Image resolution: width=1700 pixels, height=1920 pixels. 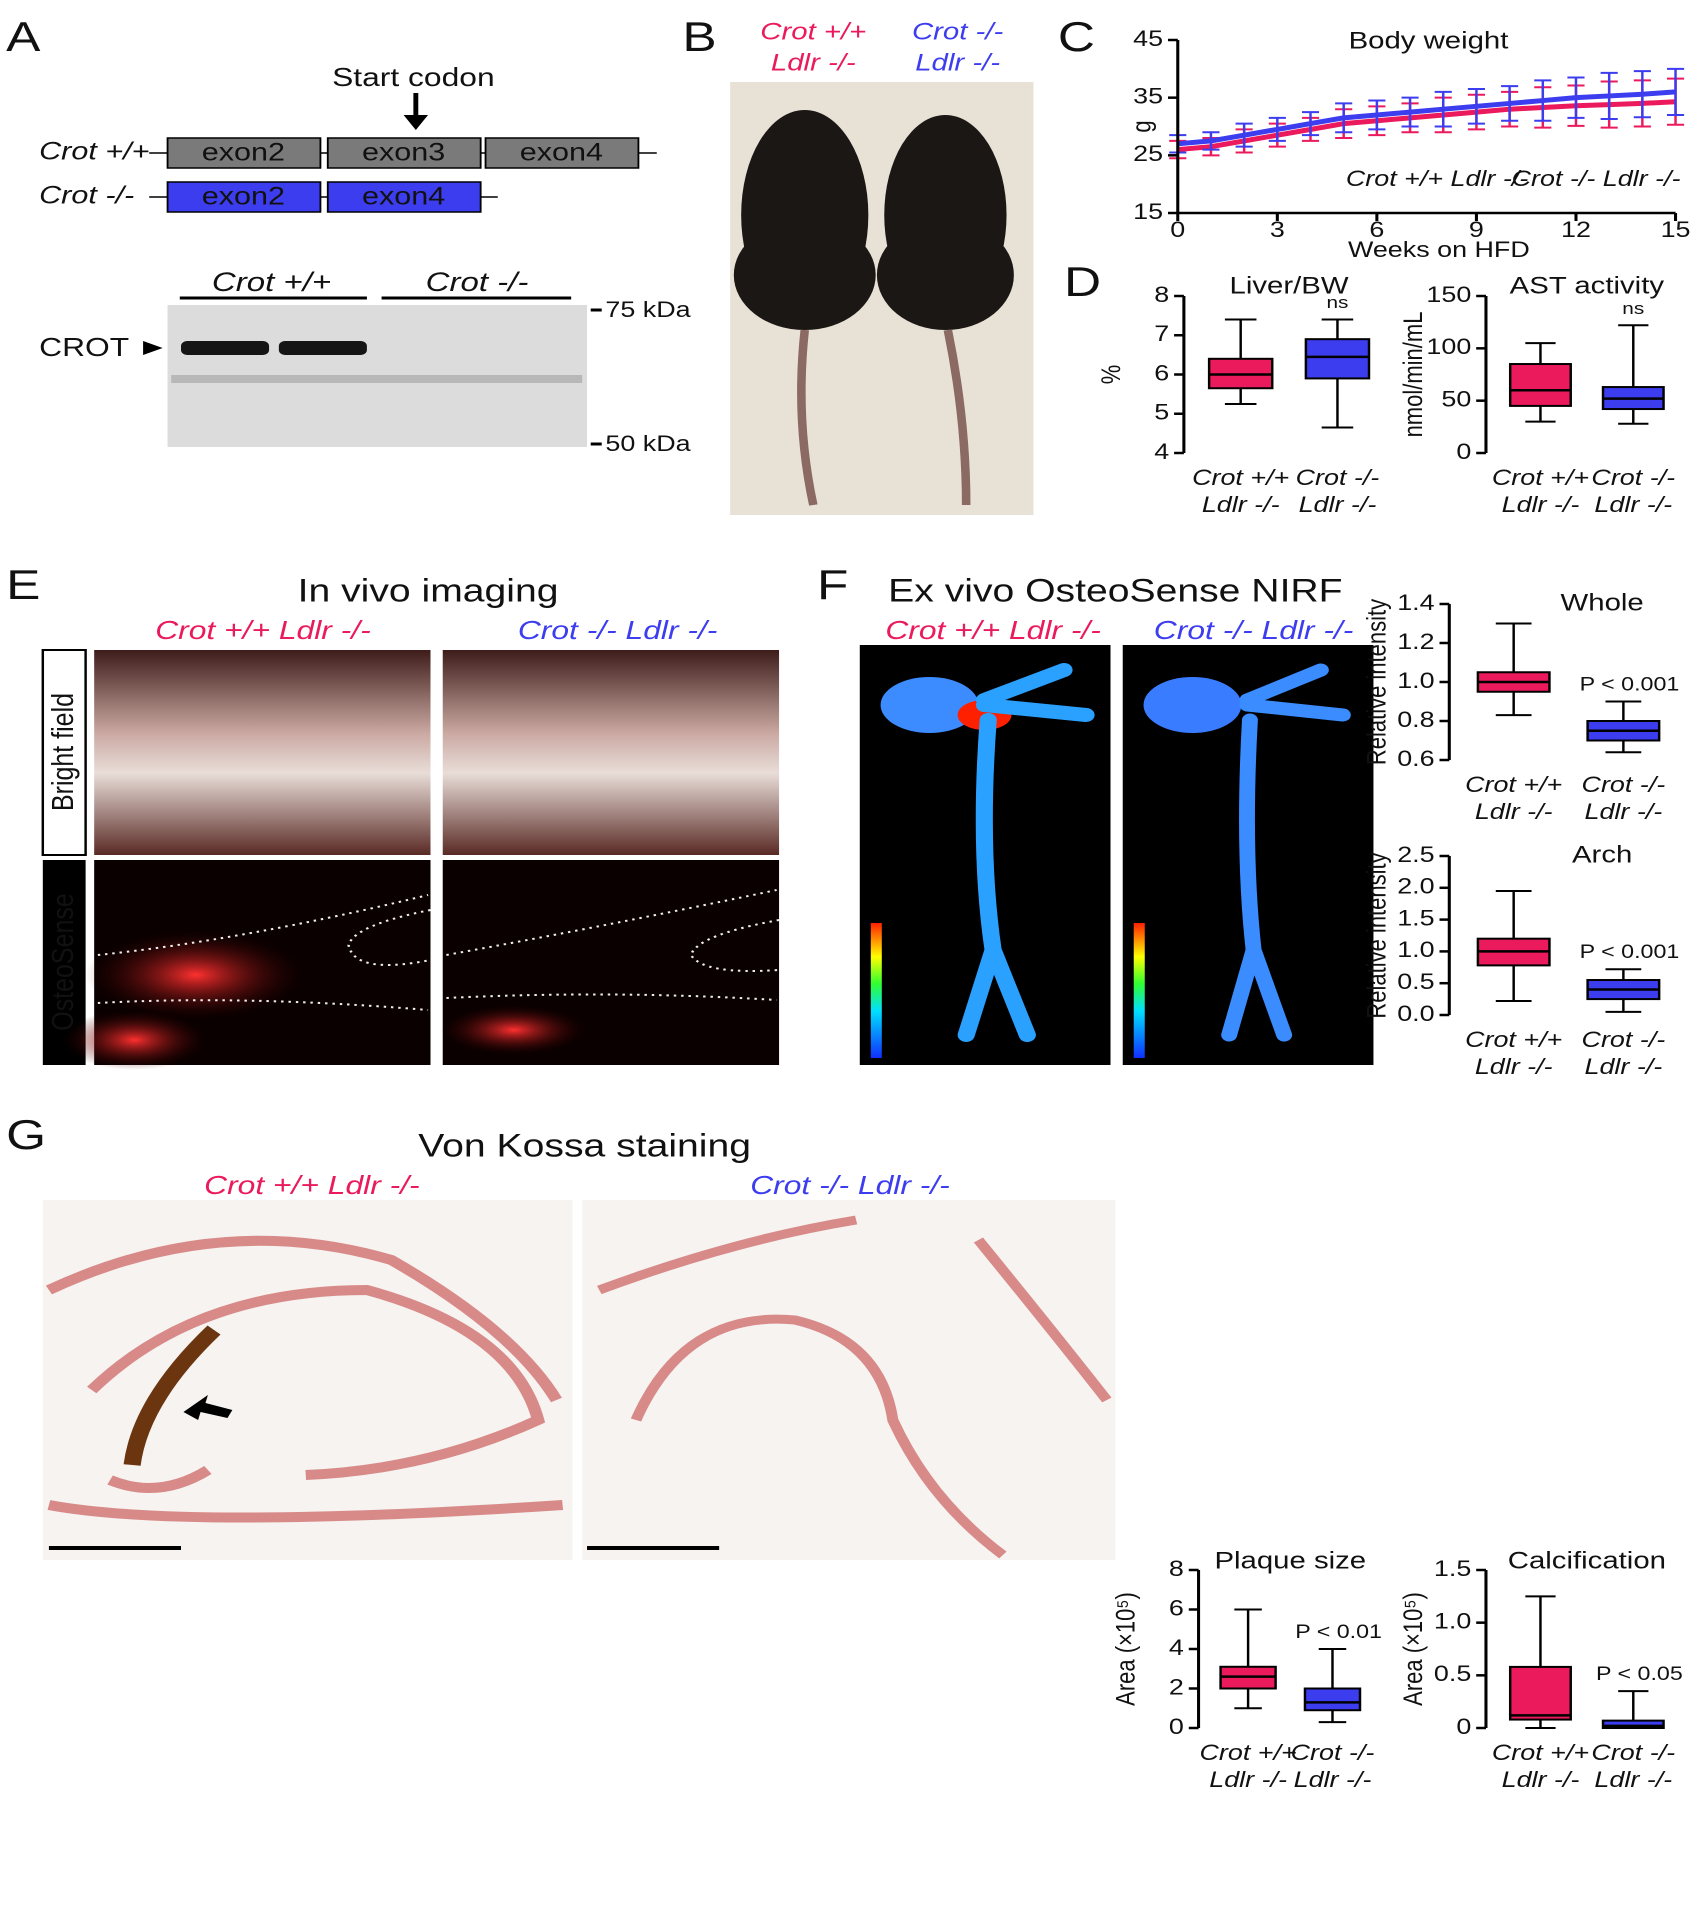 I want to click on series-line, so click(x=1426, y=118).